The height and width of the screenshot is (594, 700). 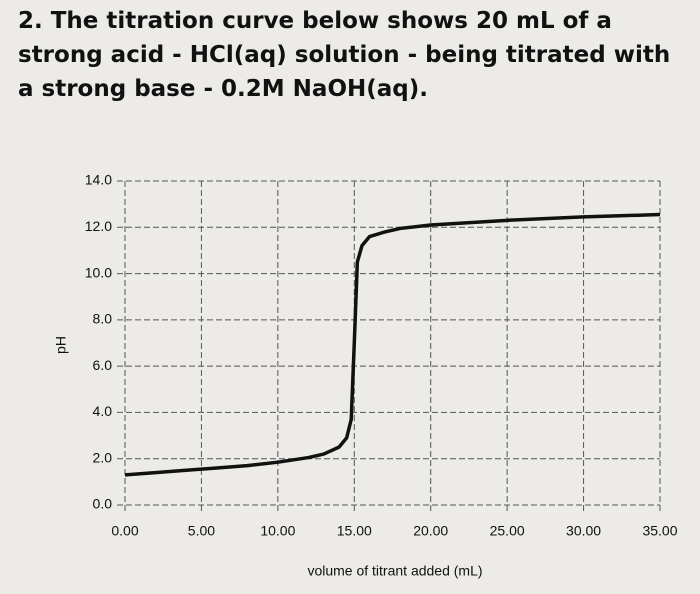 What do you see at coordinates (61, 345) in the screenshot?
I see `y-axis-label: pH` at bounding box center [61, 345].